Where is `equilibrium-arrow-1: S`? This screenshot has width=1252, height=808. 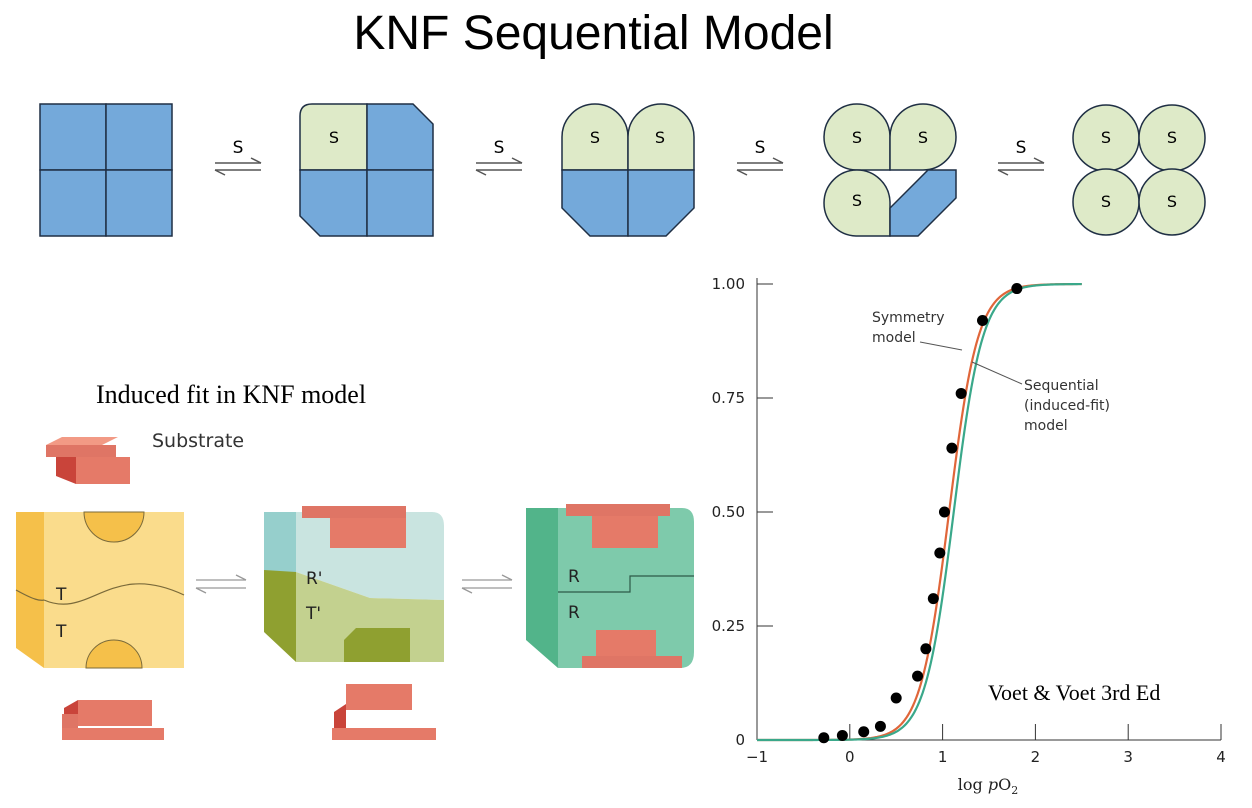 equilibrium-arrow-1: S is located at coordinates (238, 157).